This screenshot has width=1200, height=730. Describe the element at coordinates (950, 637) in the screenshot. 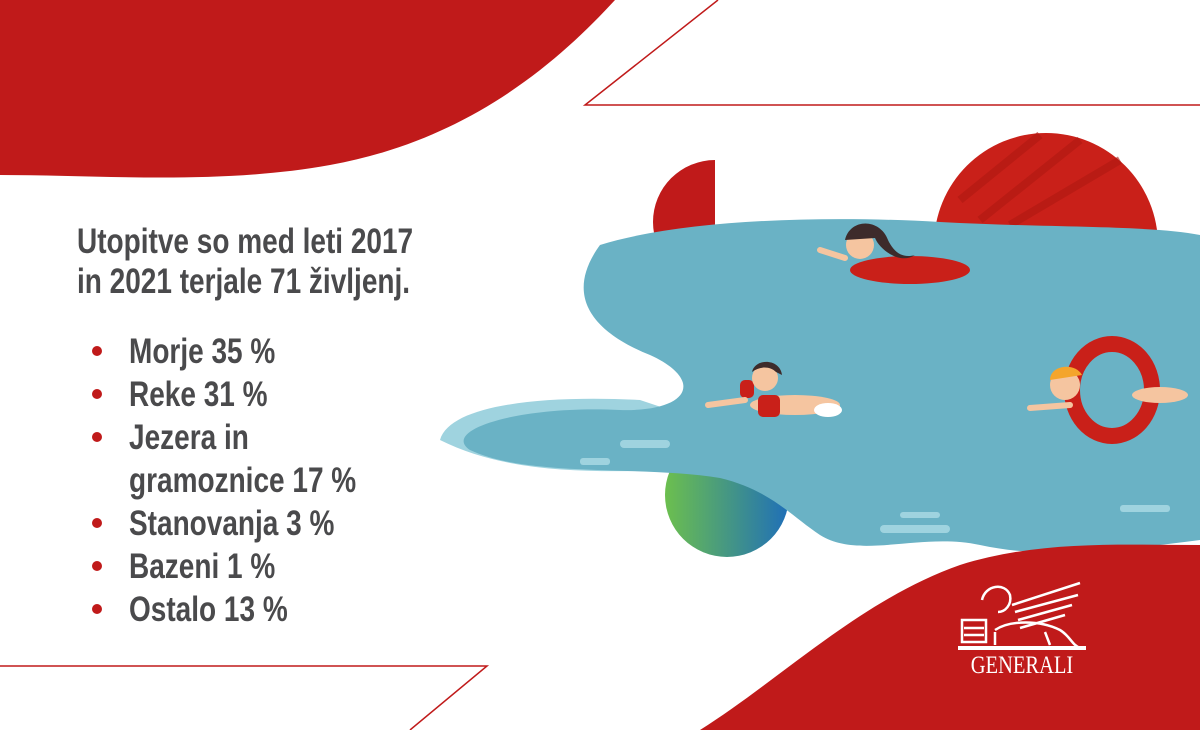

I see `bottom-right-red-shape` at that location.